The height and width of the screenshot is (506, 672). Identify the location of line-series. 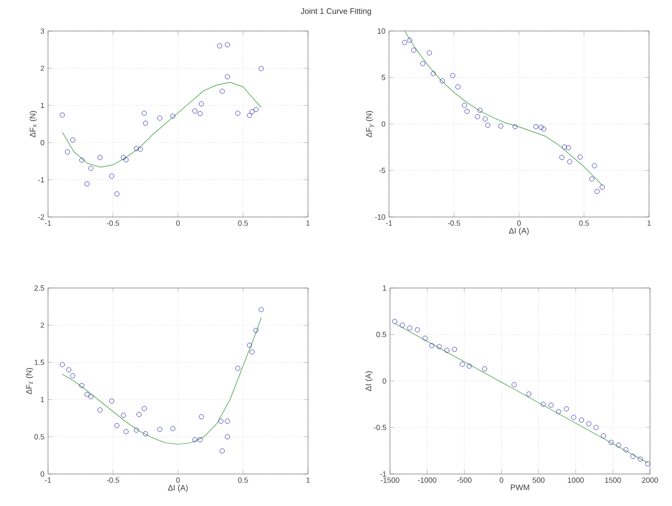
(162, 381).